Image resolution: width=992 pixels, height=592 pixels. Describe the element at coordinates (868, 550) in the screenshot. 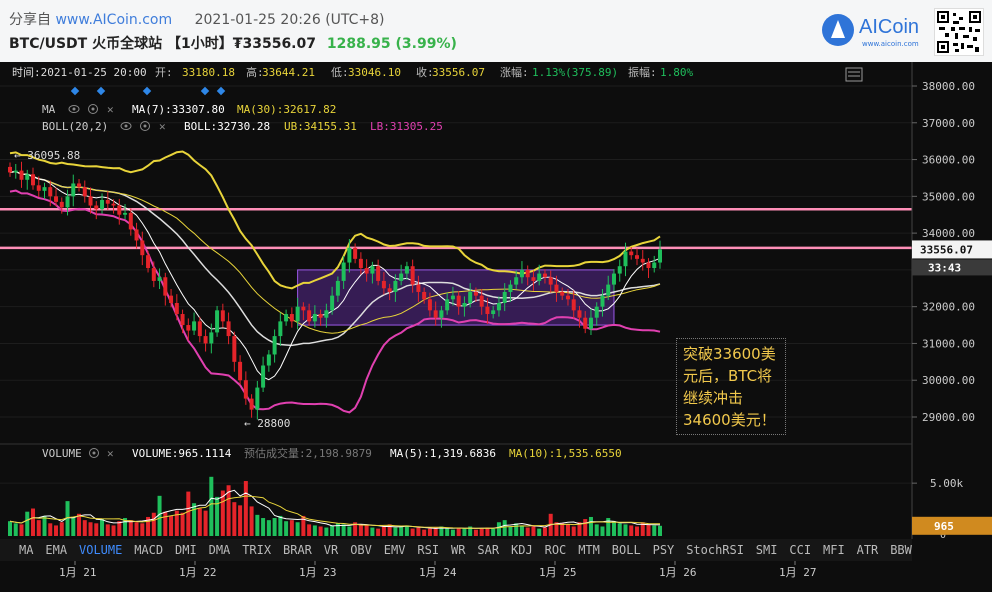

I see `indicator-tab-atr: ATR` at that location.